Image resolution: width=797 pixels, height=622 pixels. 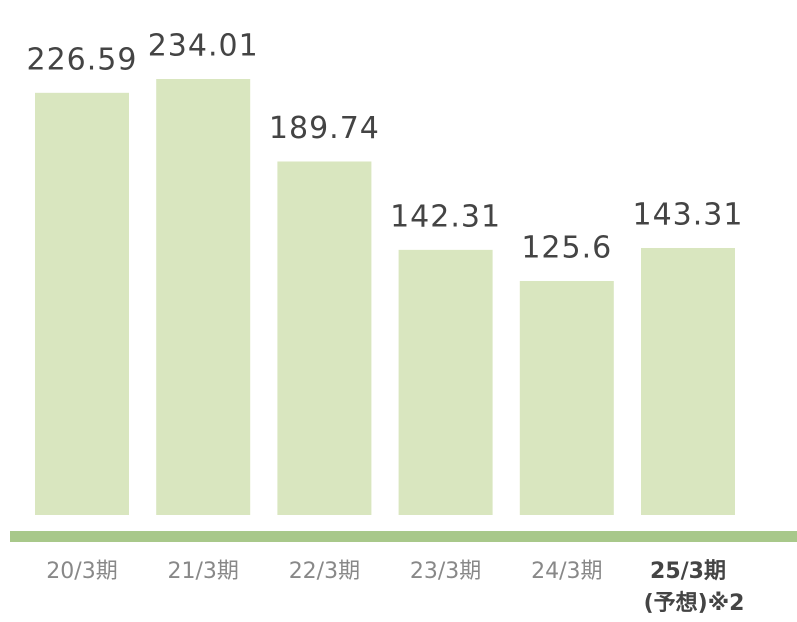 I want to click on baseline, so click(x=403, y=536).